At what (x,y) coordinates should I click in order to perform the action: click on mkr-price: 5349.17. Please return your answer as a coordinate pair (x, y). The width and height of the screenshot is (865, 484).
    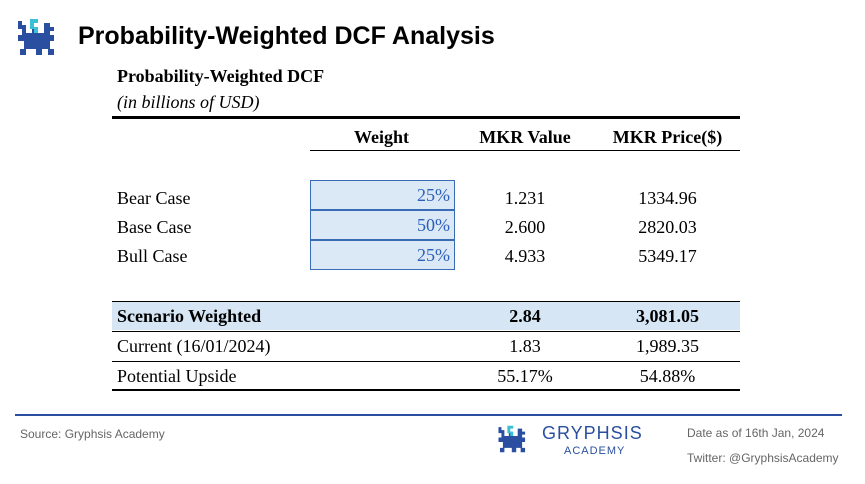
    Looking at the image, I should click on (667, 256).